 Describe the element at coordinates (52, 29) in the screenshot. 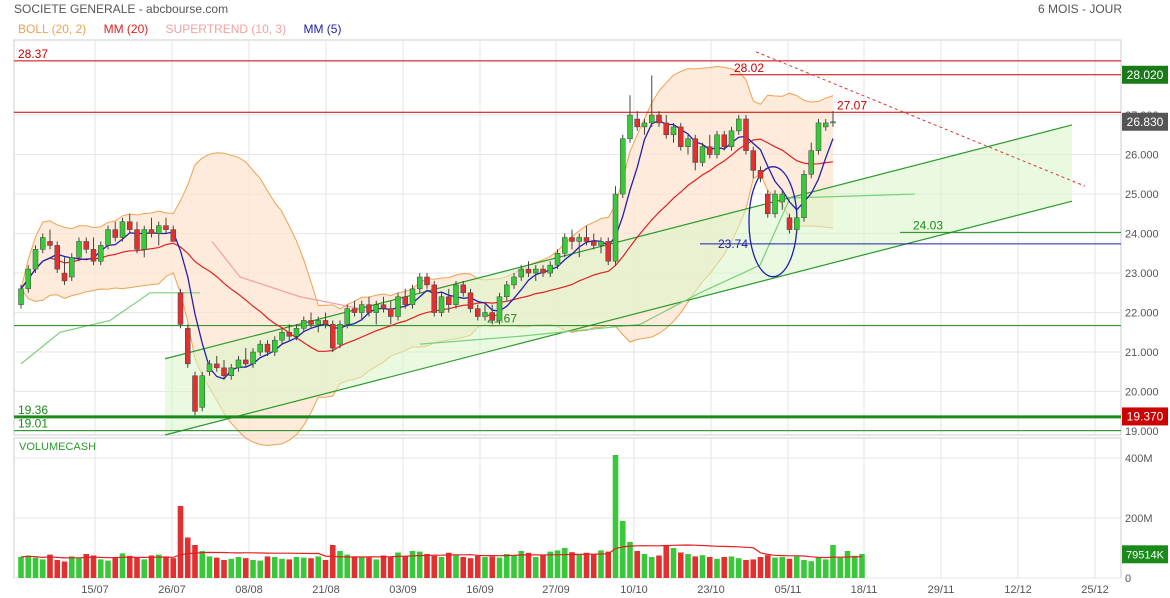

I see `legend-boll: BOLL (20, 2)` at that location.